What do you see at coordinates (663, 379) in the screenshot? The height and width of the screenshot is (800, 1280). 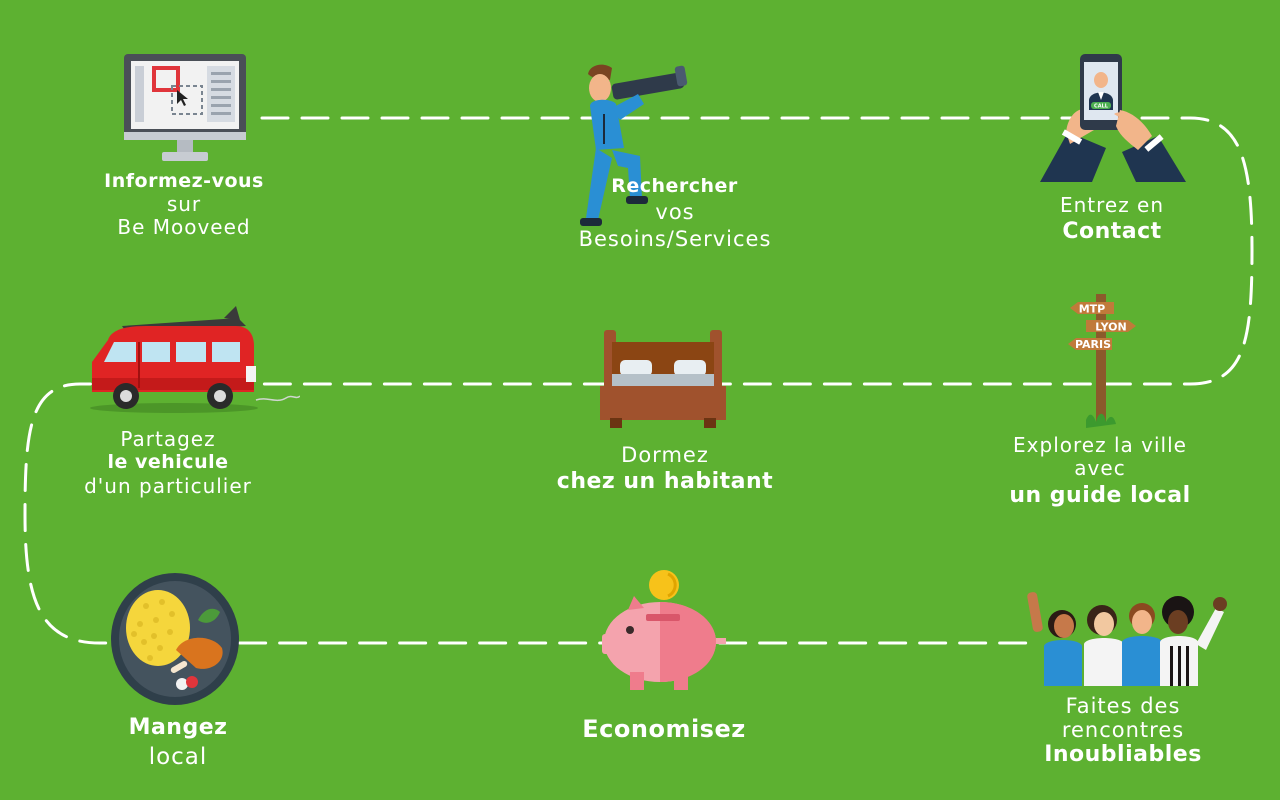 I see `bed-icon` at bounding box center [663, 379].